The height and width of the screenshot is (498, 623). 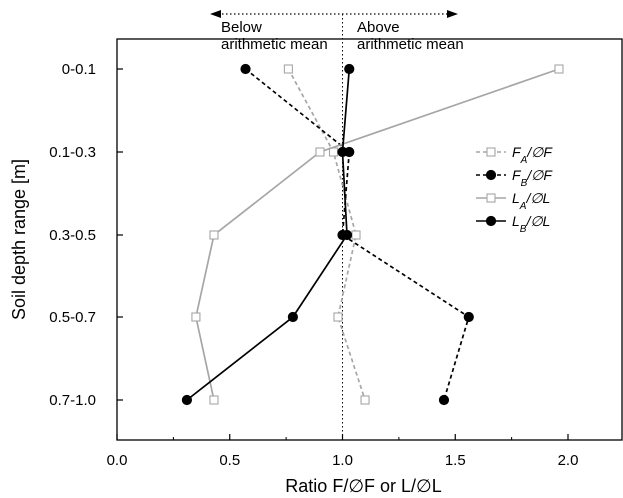 What do you see at coordinates (72, 400) in the screenshot?
I see `y-tick-label: 0.7-1.0` at bounding box center [72, 400].